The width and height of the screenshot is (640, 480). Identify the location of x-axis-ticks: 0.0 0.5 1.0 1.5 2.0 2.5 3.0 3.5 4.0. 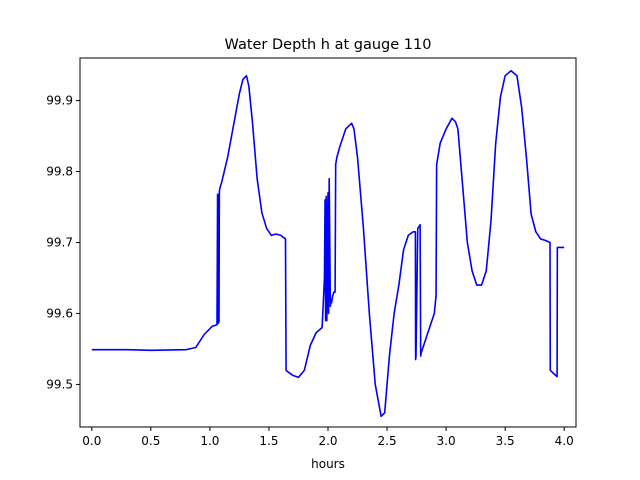
(328, 437).